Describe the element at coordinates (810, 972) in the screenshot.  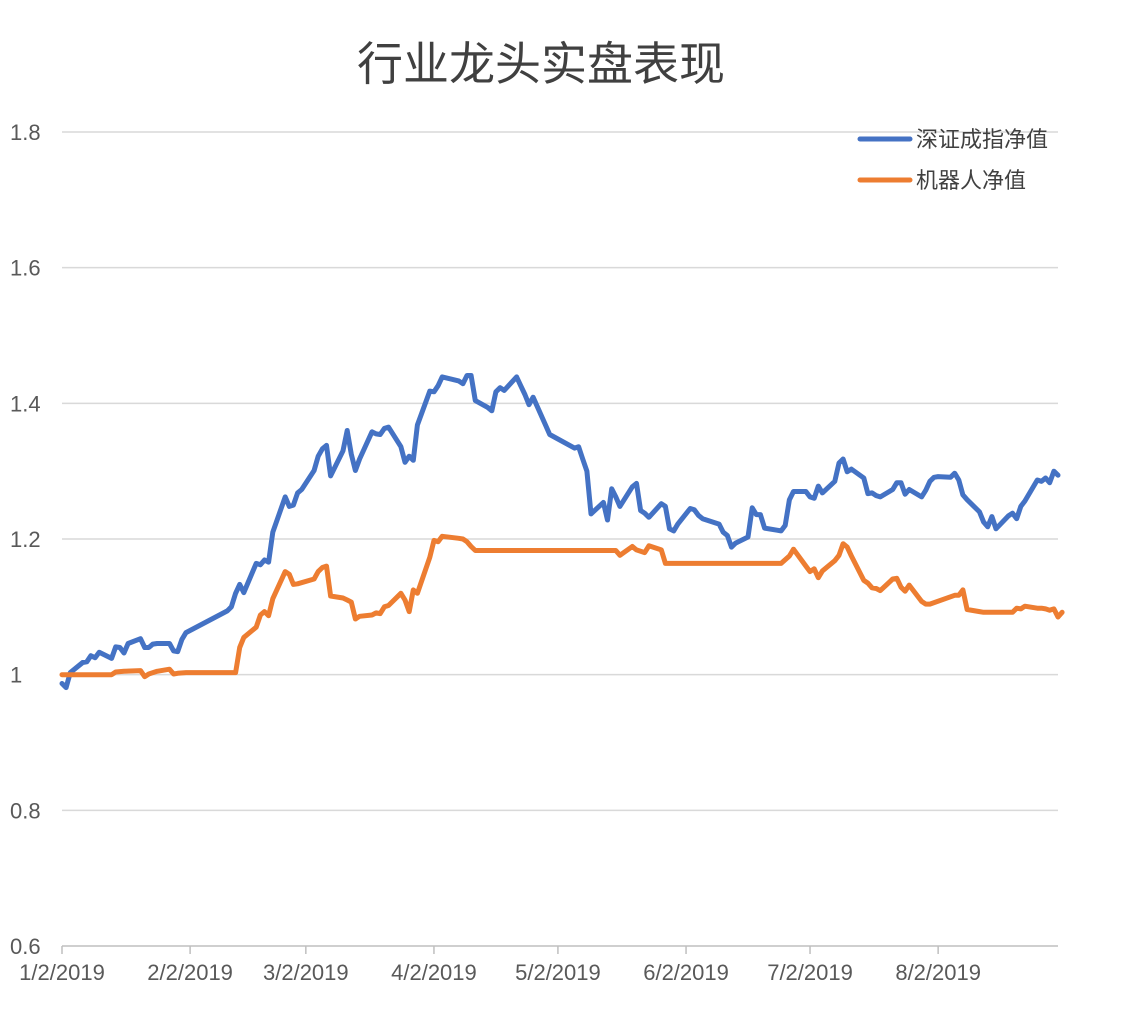
I see `x-tick-label: 7/2/2019` at that location.